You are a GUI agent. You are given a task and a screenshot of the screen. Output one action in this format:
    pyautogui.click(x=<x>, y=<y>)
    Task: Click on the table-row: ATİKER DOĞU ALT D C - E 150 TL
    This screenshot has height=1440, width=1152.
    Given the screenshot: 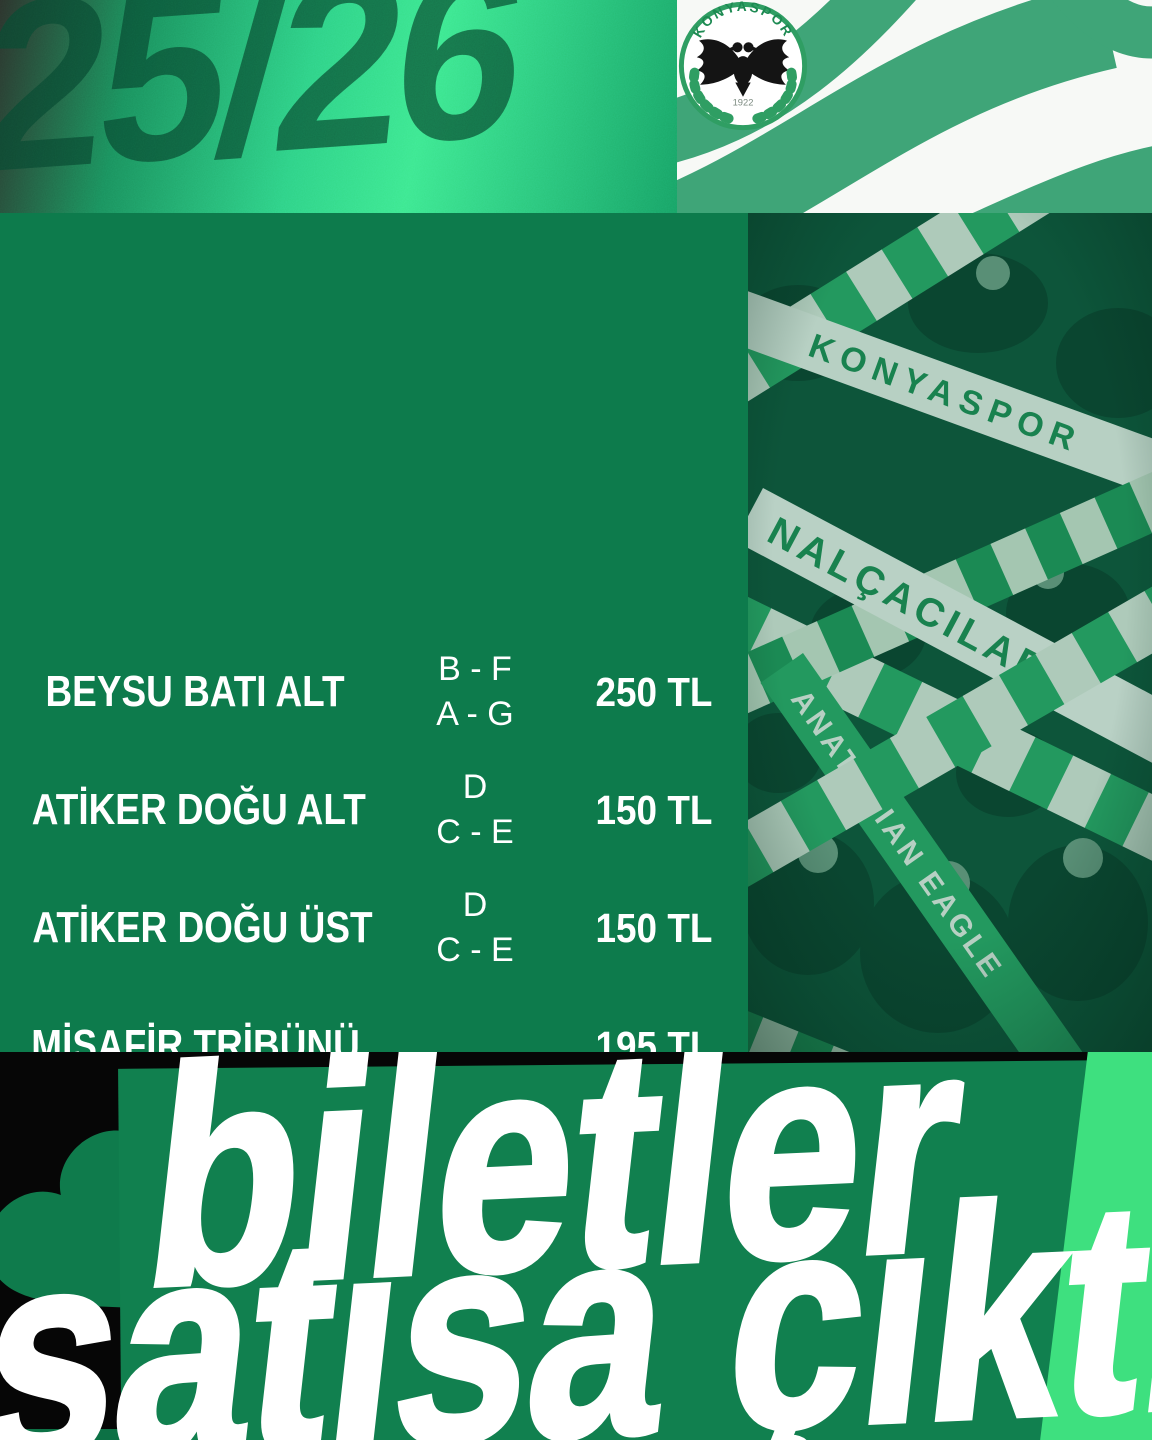 What is the action you would take?
    pyautogui.click(x=374, y=810)
    